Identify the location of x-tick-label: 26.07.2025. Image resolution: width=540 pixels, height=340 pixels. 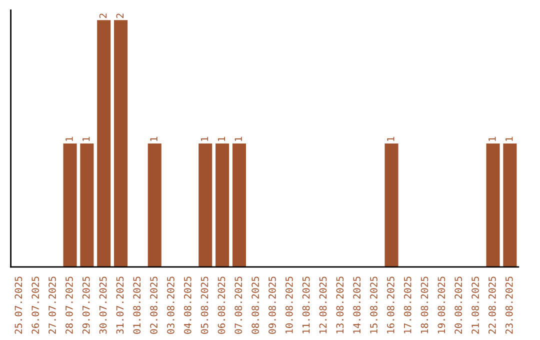
(36, 305).